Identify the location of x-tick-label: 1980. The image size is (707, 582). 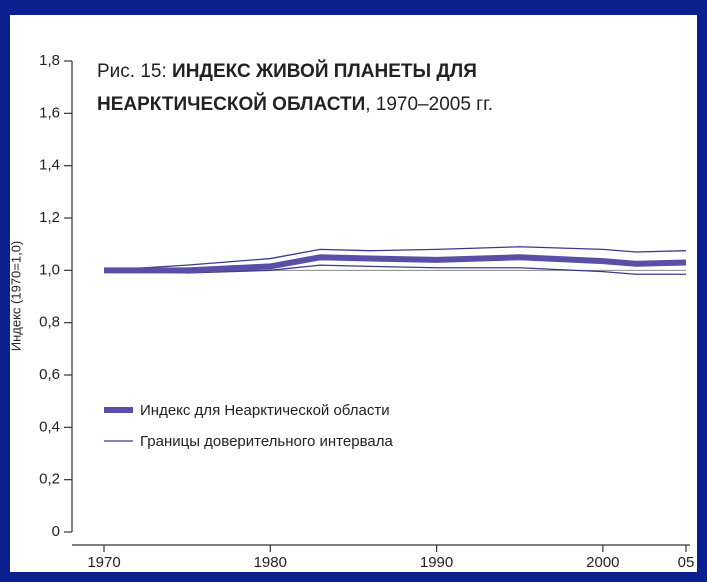
(270, 562).